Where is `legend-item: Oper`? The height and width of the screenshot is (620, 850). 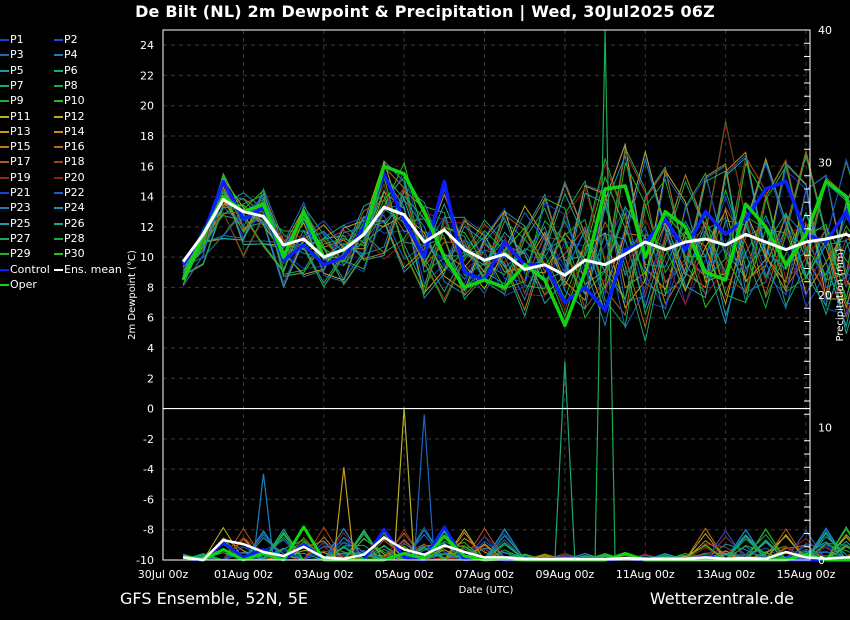
legend-item: Oper is located at coordinates (18, 284).